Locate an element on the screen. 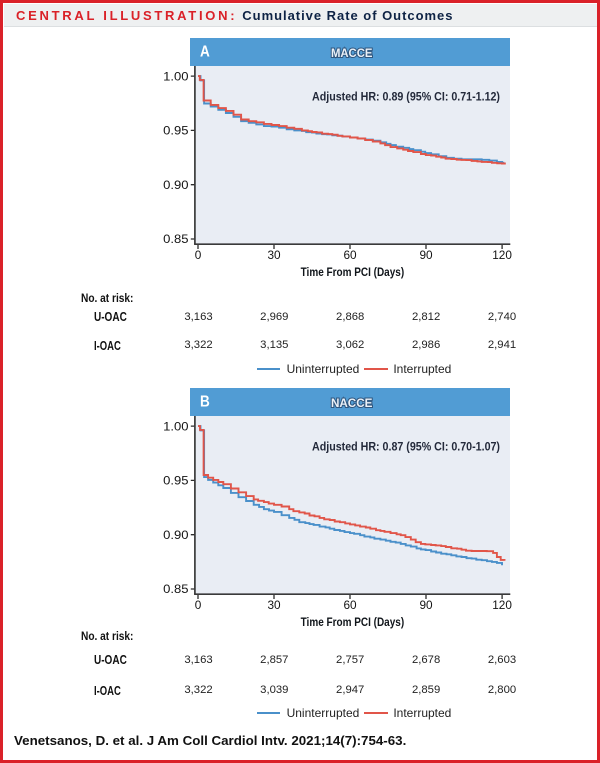  svg-text: B is located at coordinates (205, 402).